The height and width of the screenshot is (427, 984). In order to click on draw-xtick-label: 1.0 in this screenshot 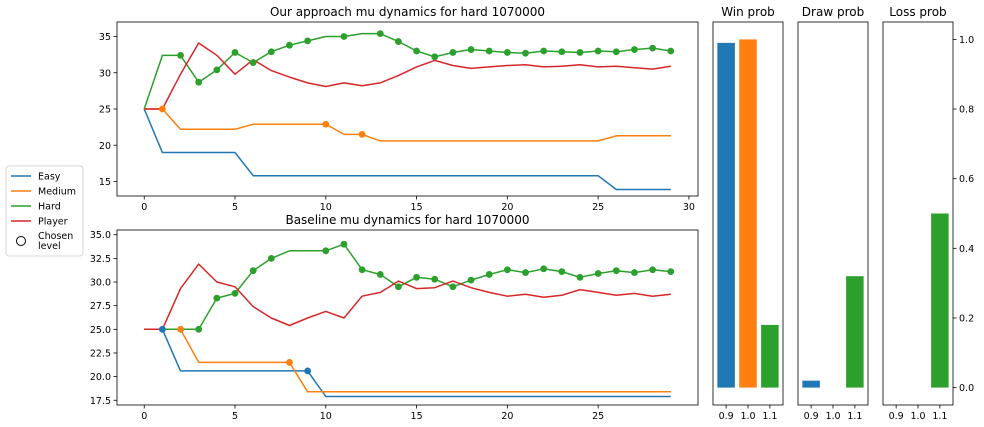, I will do `click(832, 416)`.